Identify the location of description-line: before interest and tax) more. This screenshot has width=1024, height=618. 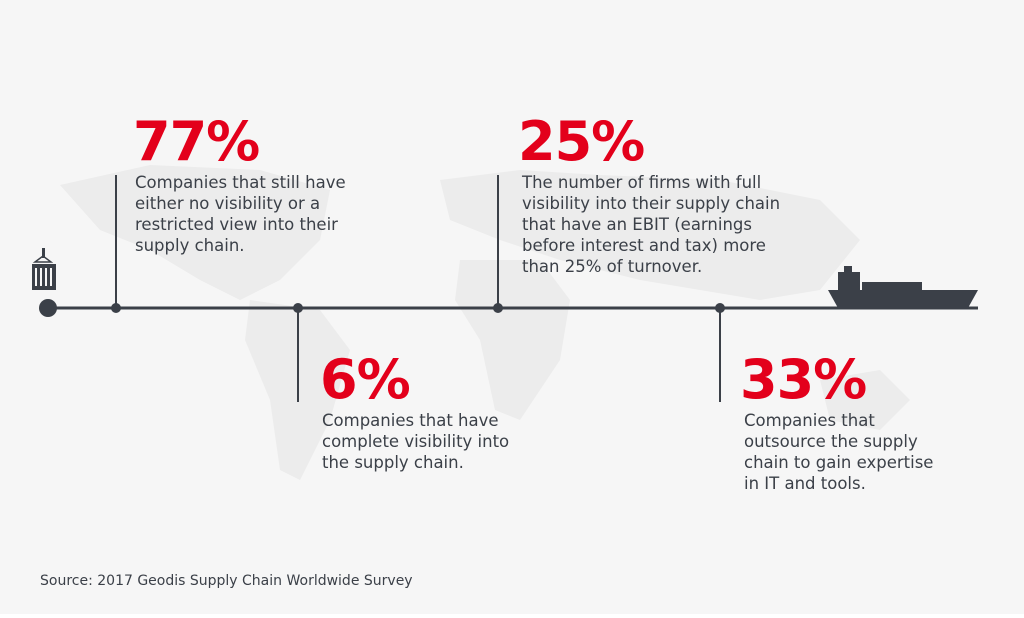
(644, 245).